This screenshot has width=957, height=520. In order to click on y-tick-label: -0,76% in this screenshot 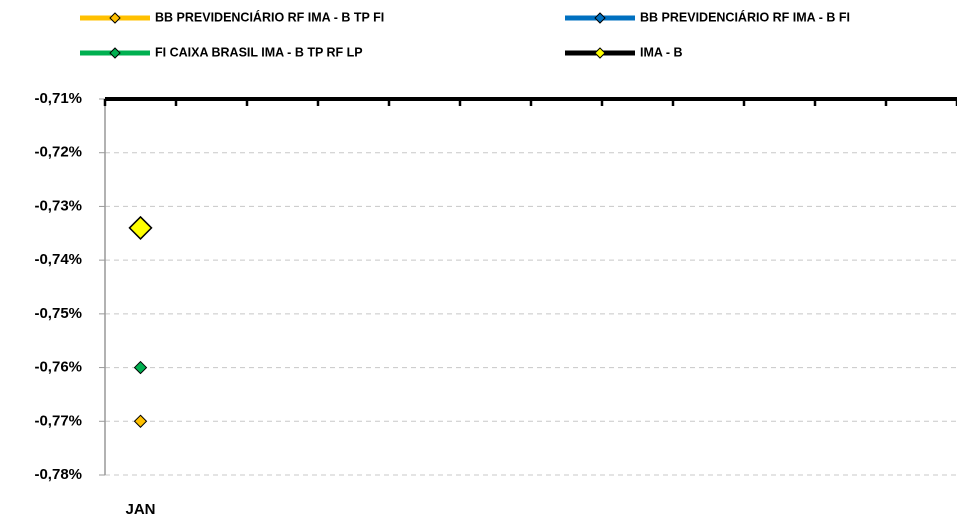, I will do `click(58, 367)`.